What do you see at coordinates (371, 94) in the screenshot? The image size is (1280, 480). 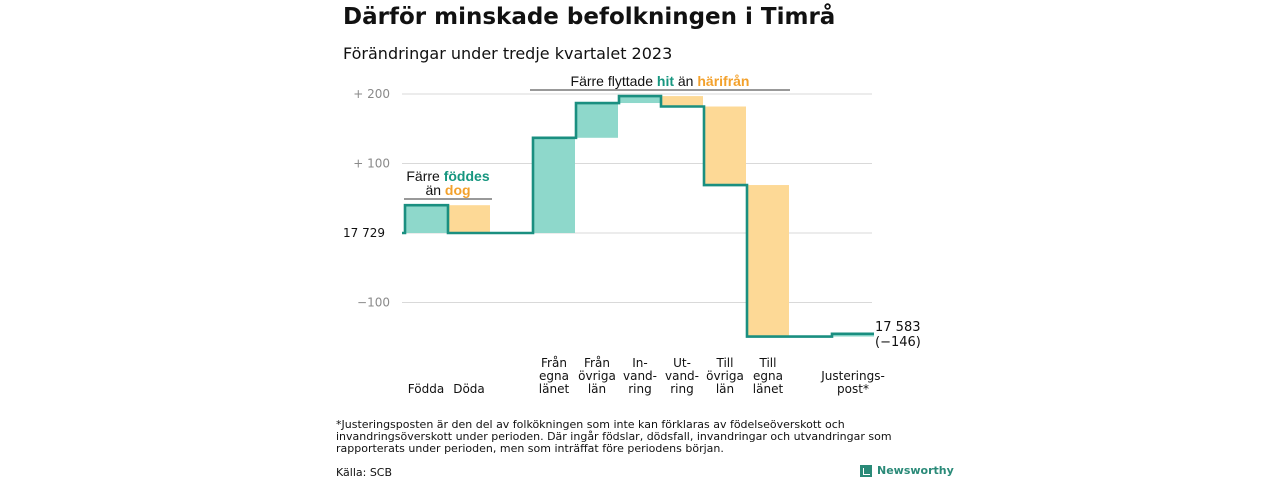 I see `y-tick-label: + 200` at bounding box center [371, 94].